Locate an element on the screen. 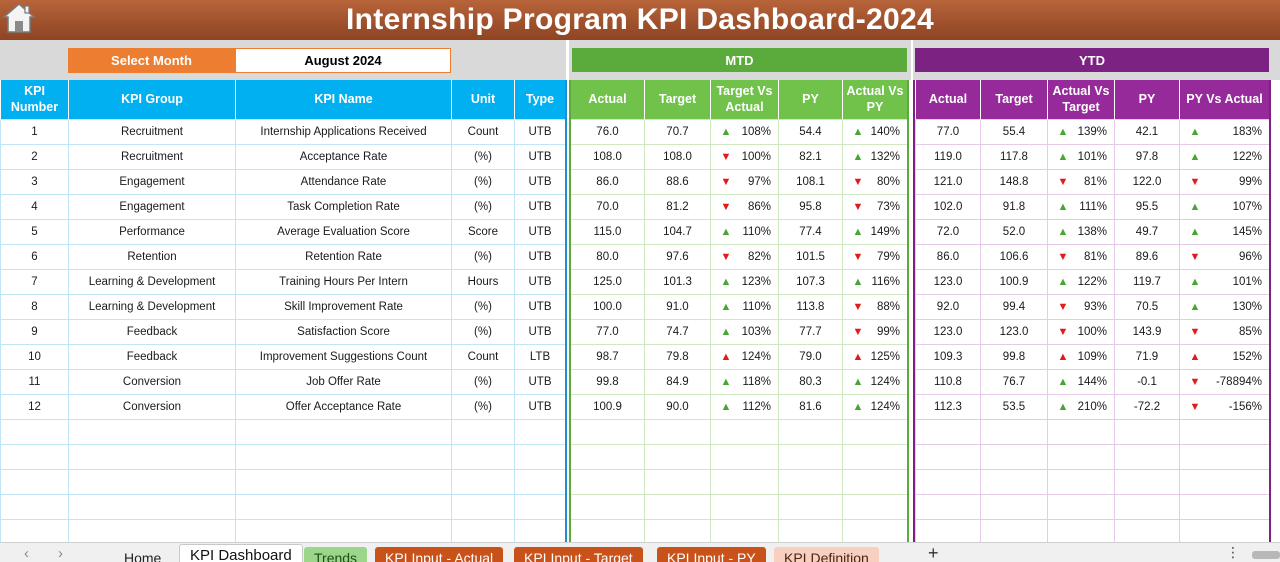 The height and width of the screenshot is (562, 1280). tab-kpi-input-target: KPI Input - Target is located at coordinates (578, 554).